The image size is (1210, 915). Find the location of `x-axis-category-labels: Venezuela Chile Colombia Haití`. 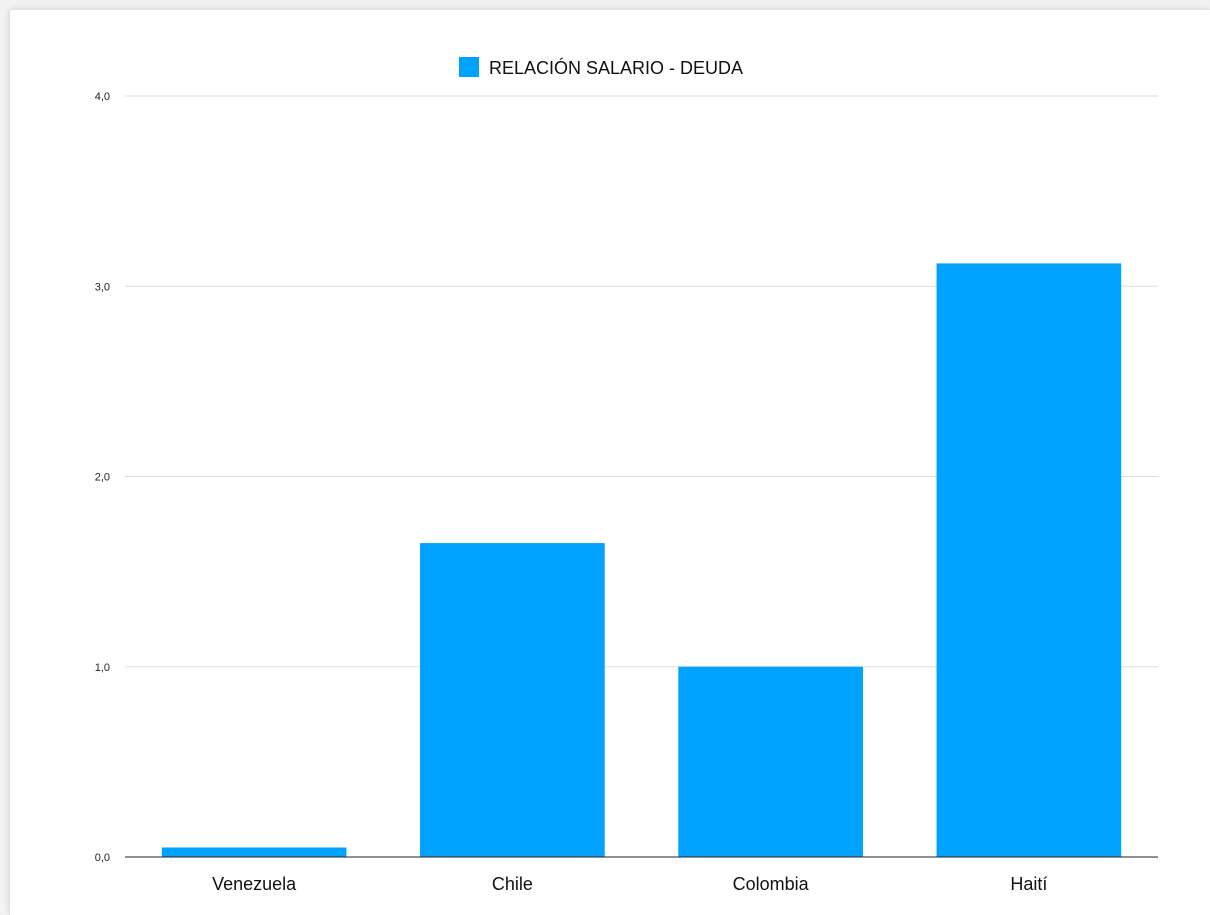

x-axis-category-labels: Venezuela Chile Colombia Haití is located at coordinates (629, 884).